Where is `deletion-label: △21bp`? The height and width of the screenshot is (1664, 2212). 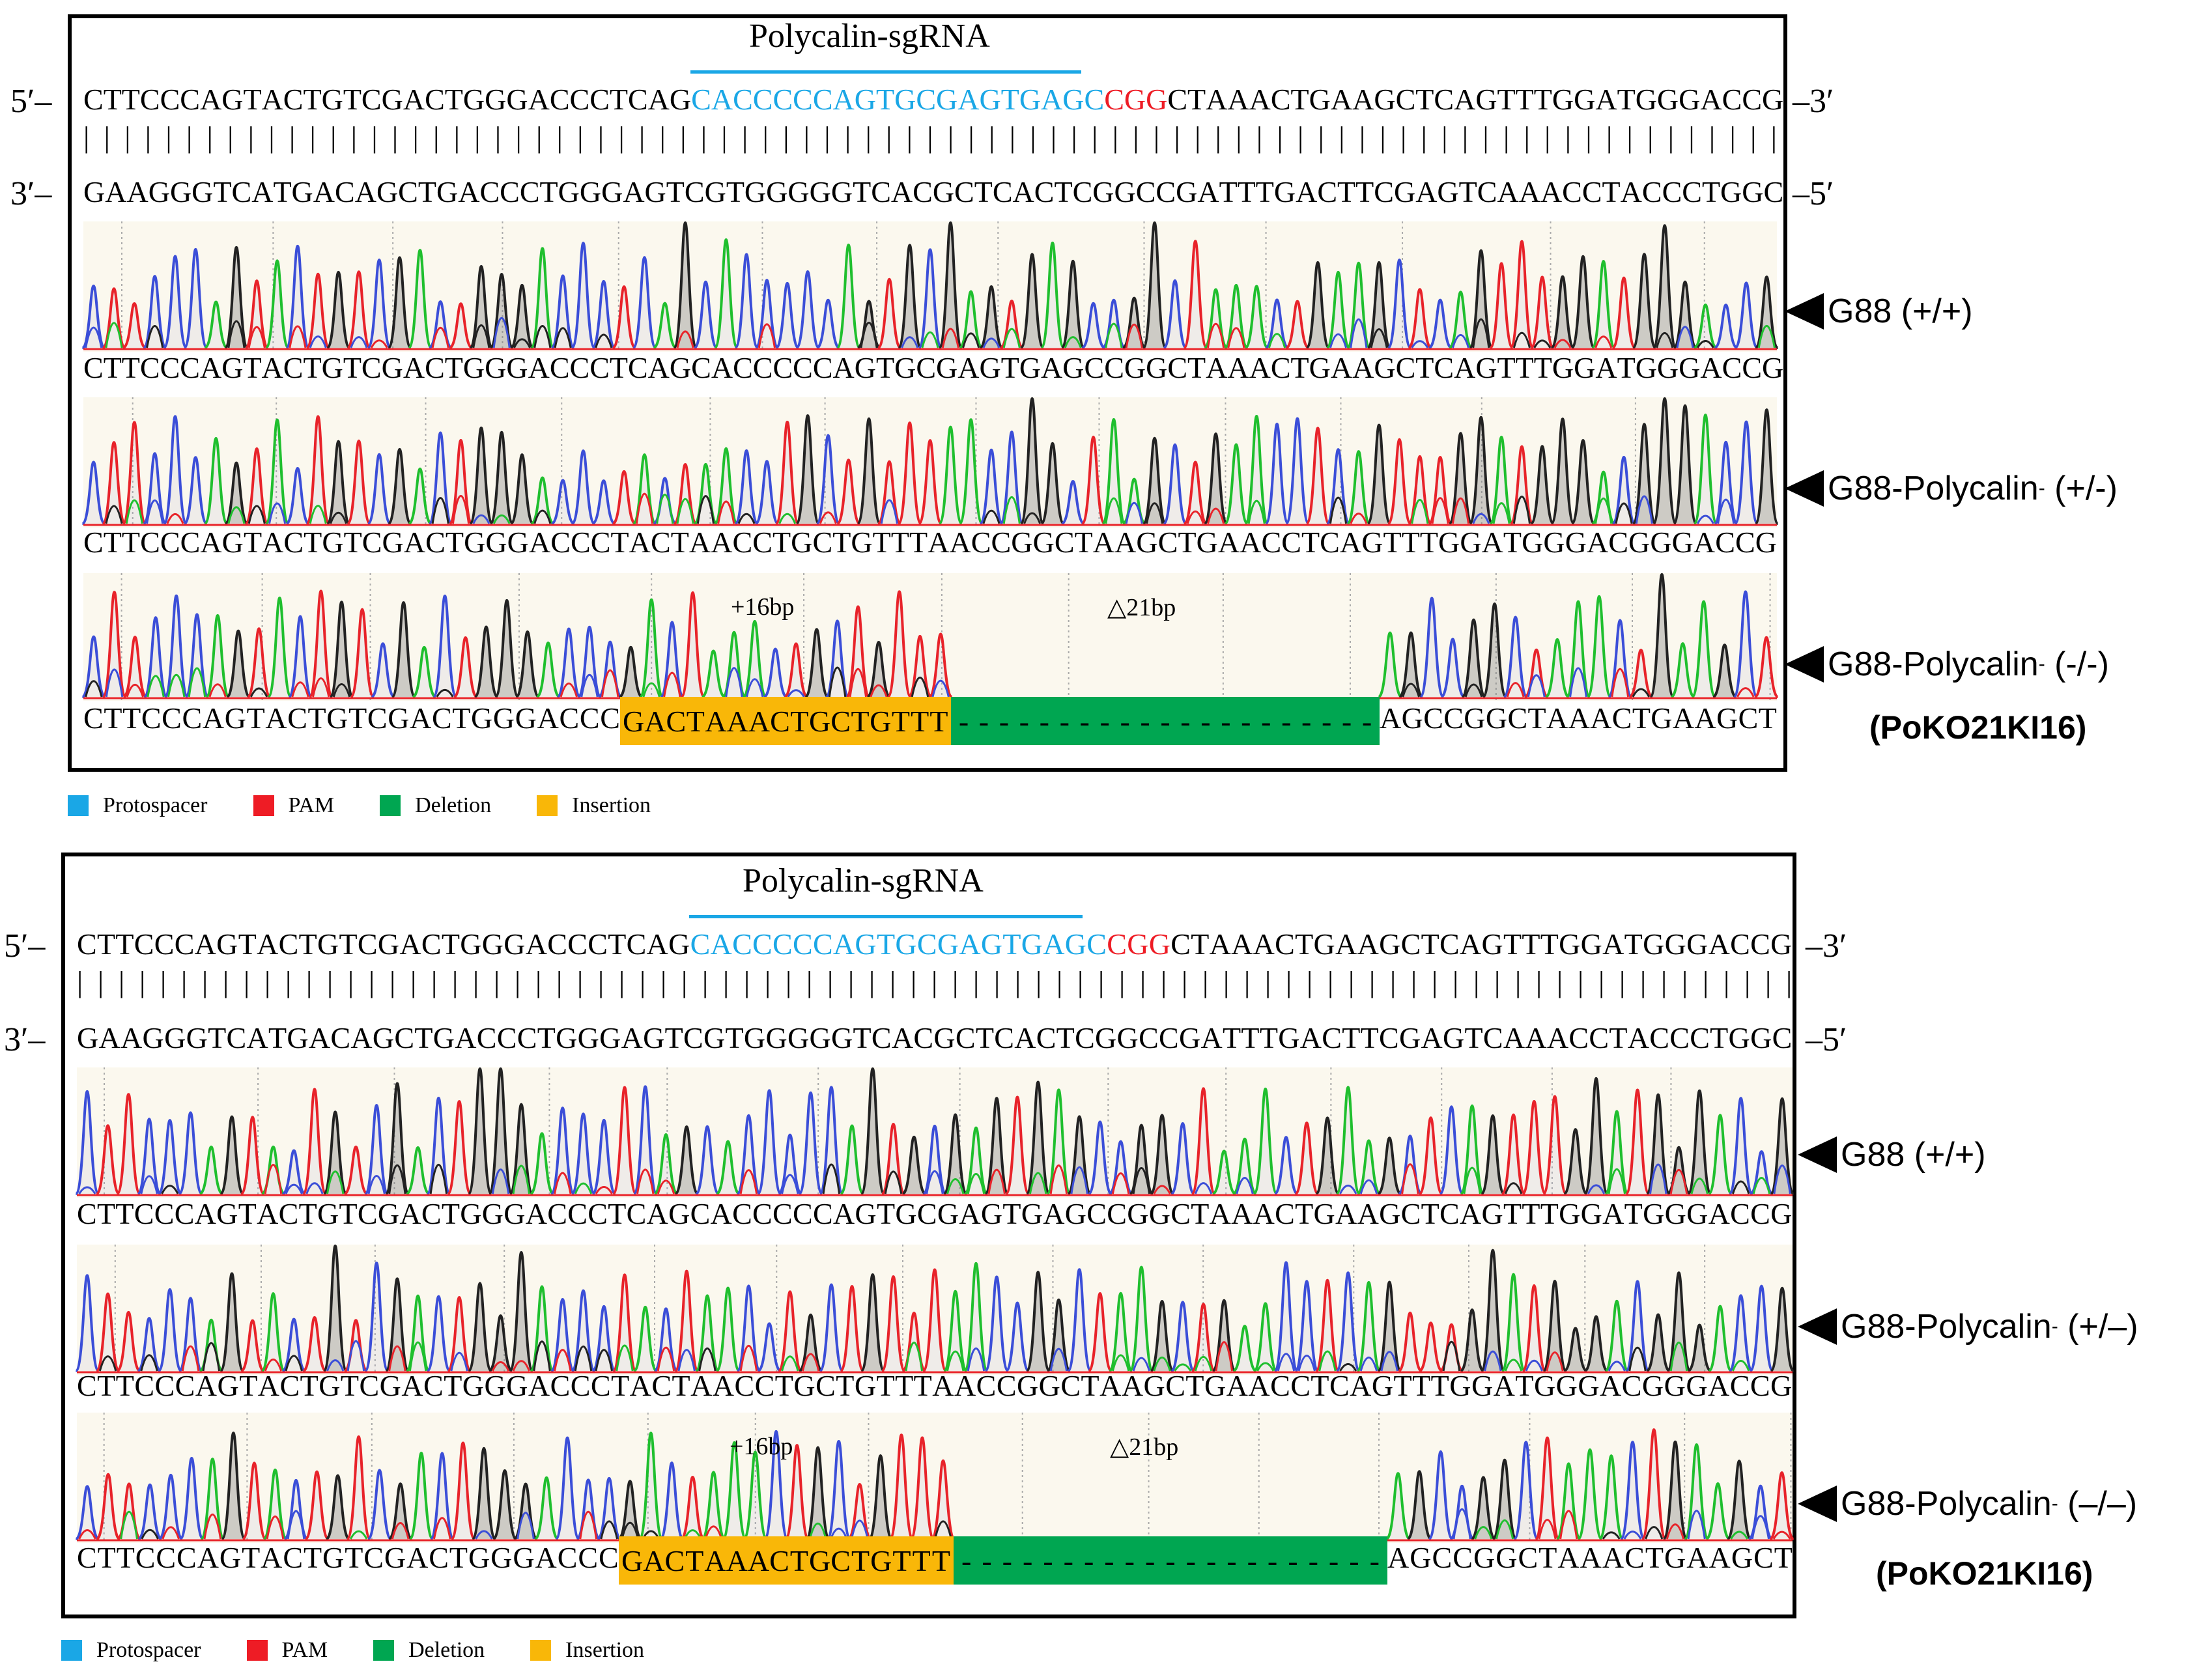 deletion-label: △21bp is located at coordinates (1144, 1447).